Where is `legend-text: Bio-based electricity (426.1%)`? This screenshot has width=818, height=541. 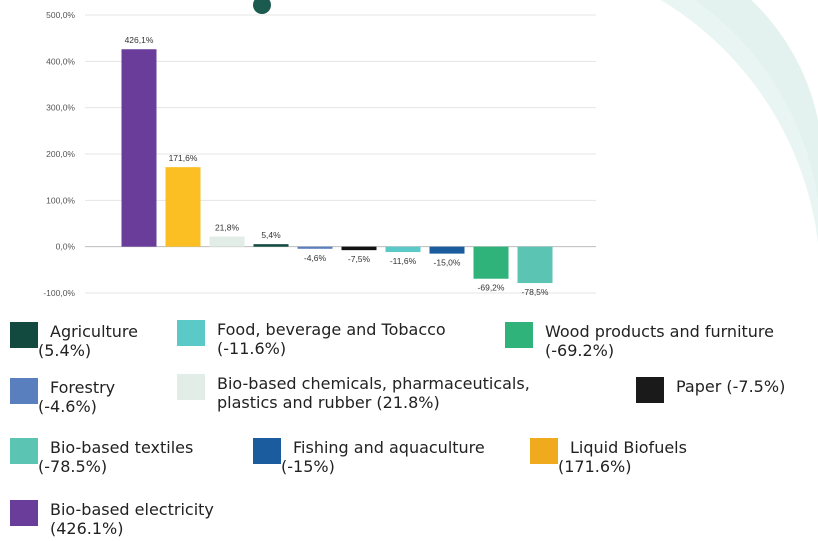
legend-text: Bio-based electricity (426.1%) is located at coordinates (132, 519).